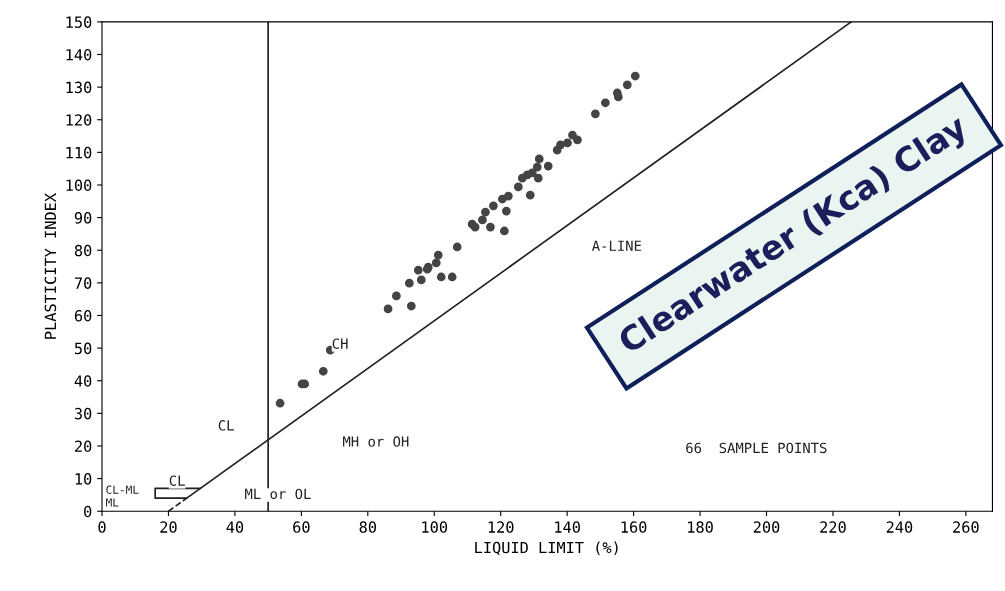 This screenshot has width=1005, height=591. I want to click on annotation: ML or OL, so click(278, 494).